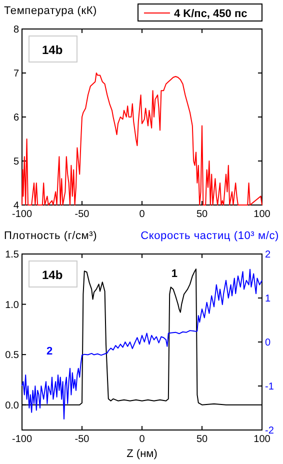 The image size is (283, 464). I want to click on y-tick-label: 1.0, so click(12, 305).